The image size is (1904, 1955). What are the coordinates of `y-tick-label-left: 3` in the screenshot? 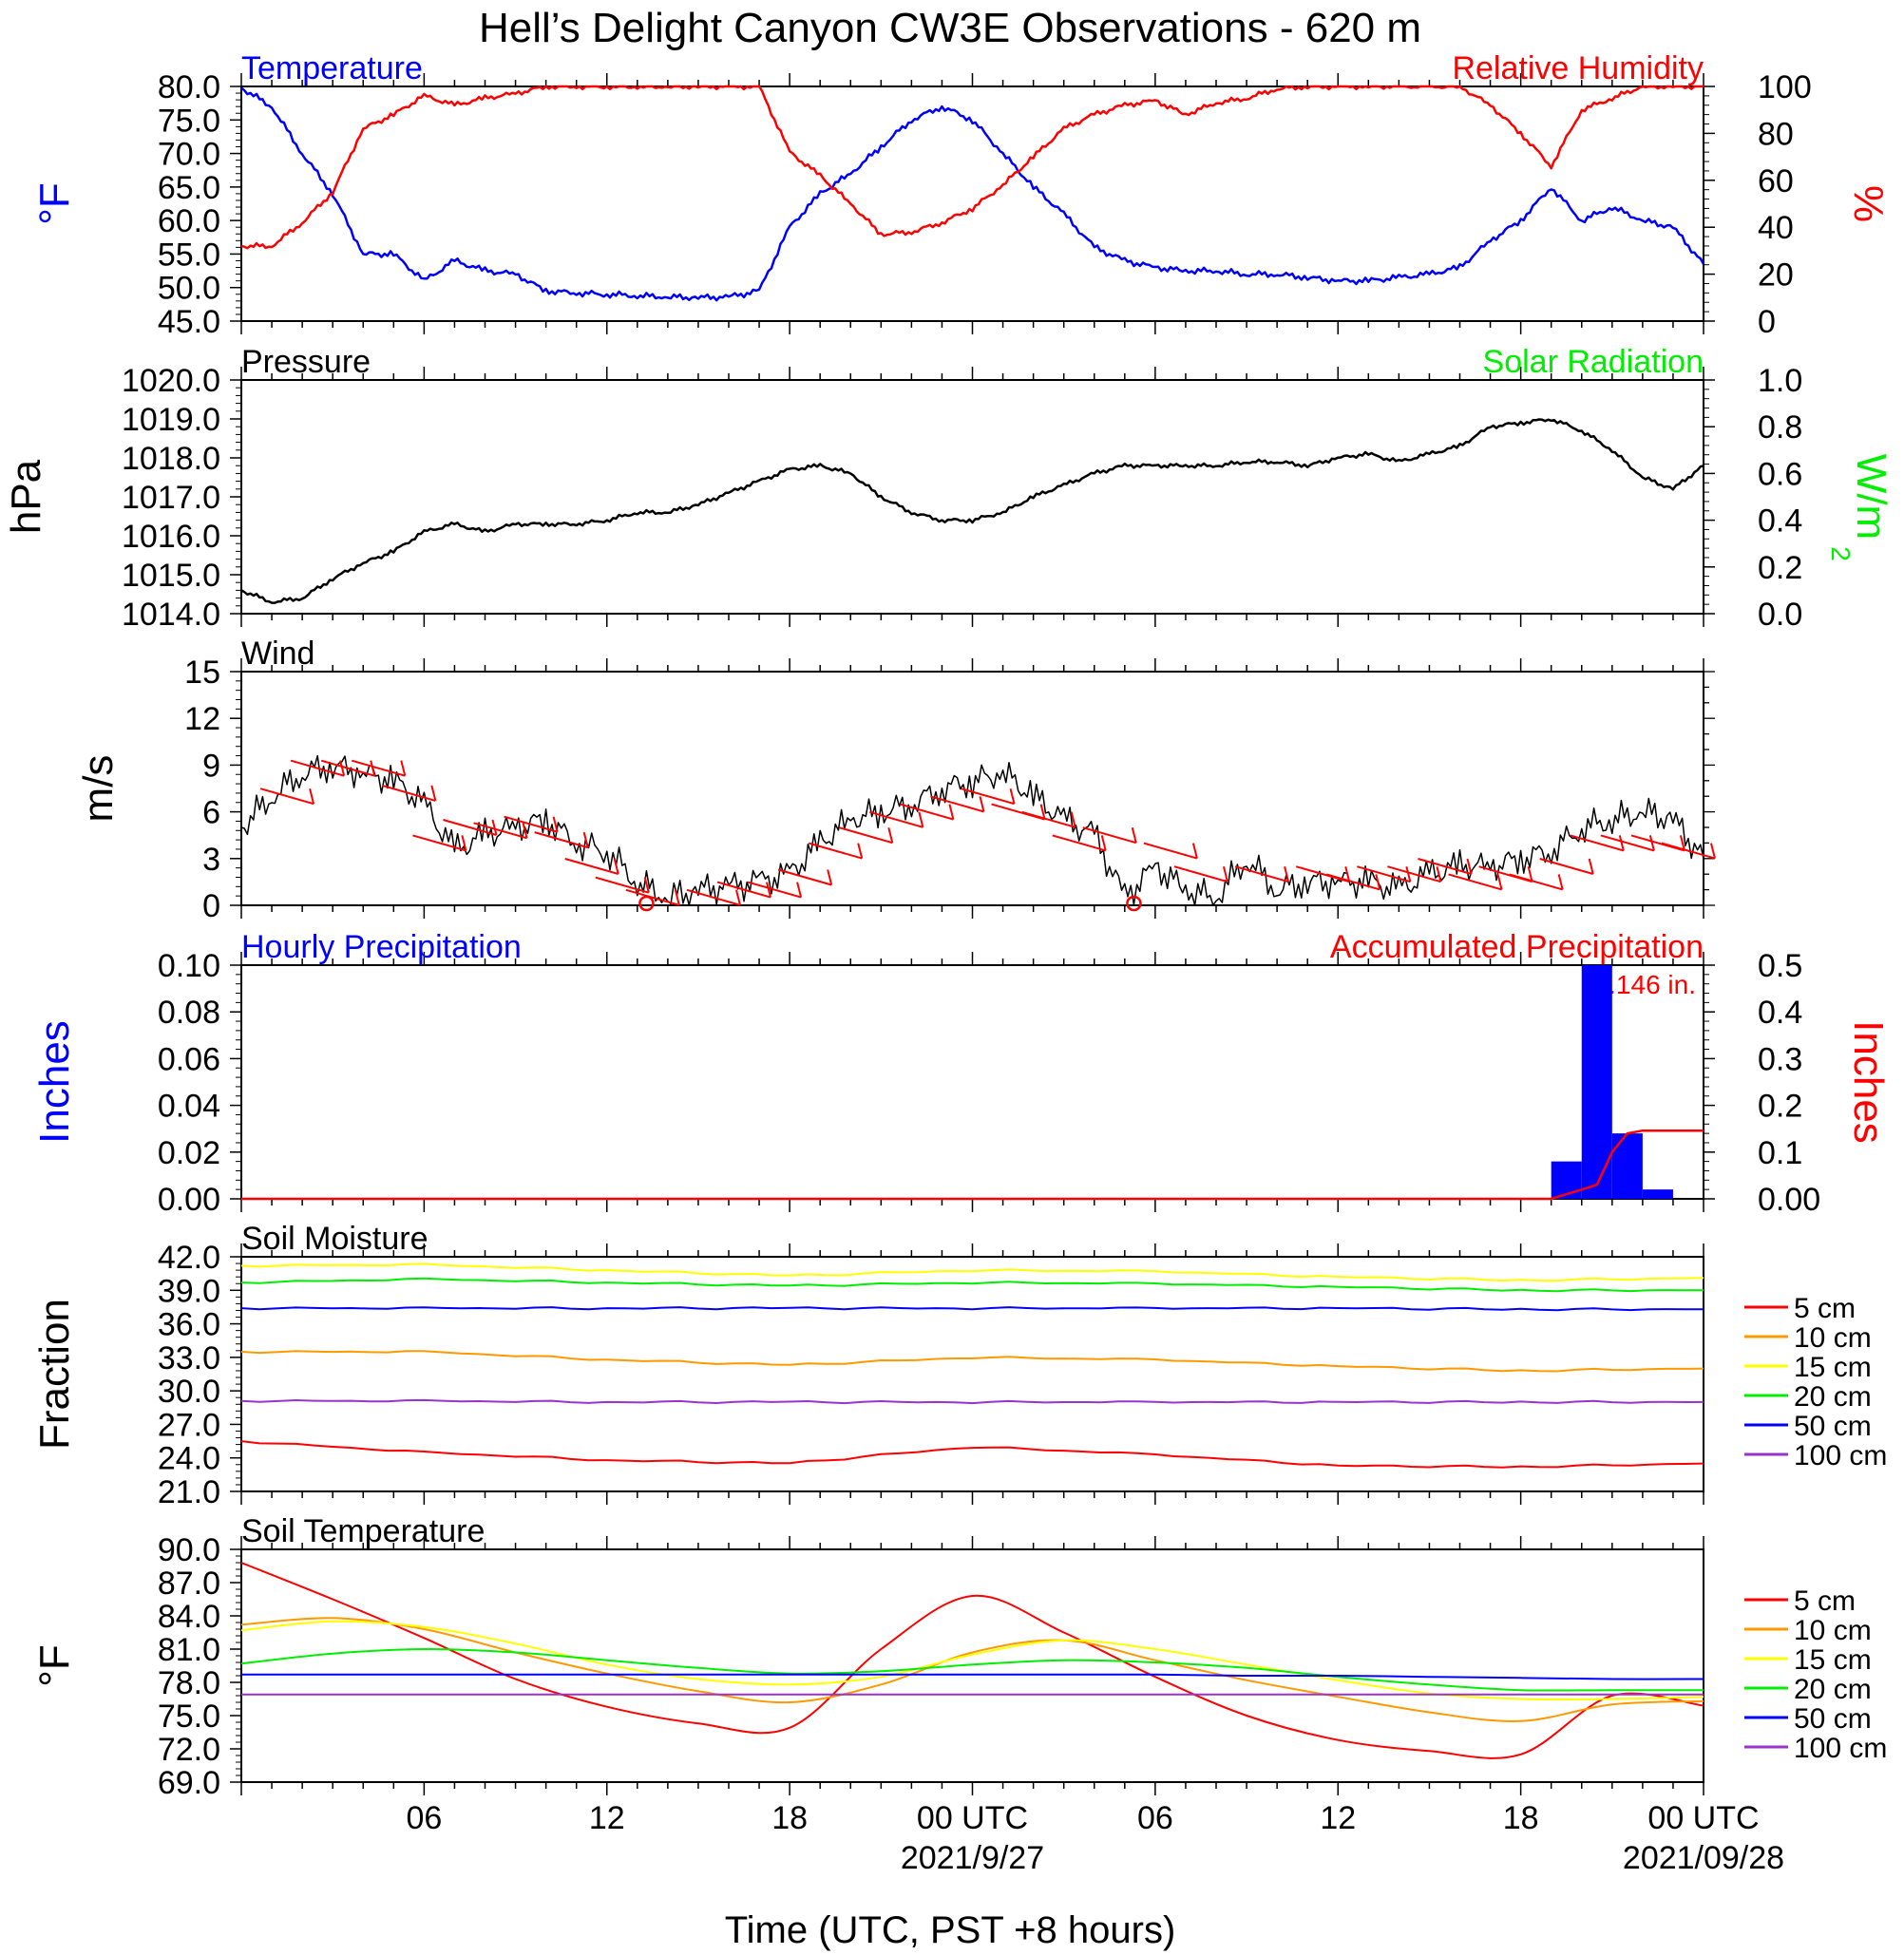 It's located at (211, 860).